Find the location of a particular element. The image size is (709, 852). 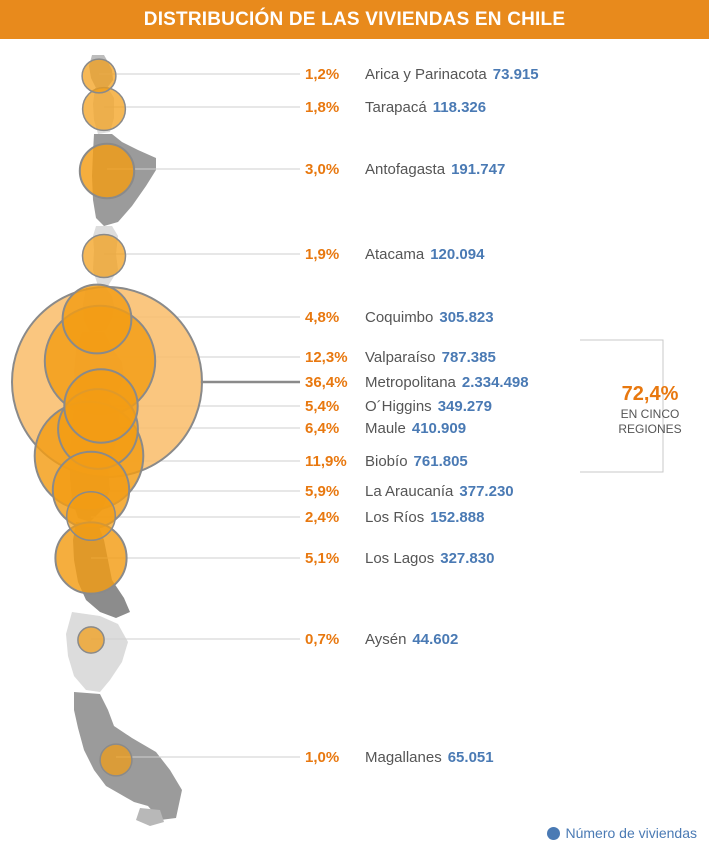

region-name: Metropolitana is located at coordinates (410, 382).